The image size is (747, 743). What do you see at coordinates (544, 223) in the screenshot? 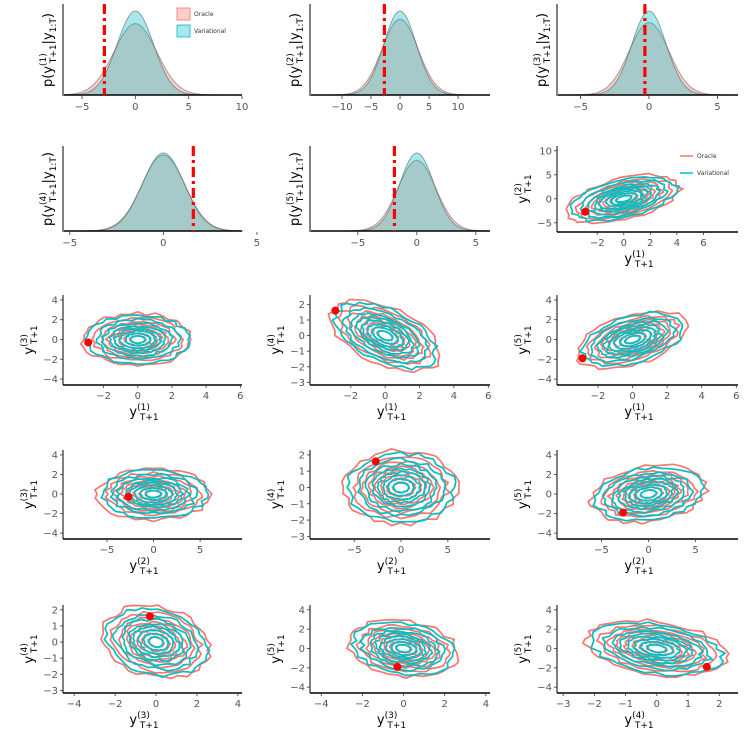
I see `y-tick-label: −5` at bounding box center [544, 223].